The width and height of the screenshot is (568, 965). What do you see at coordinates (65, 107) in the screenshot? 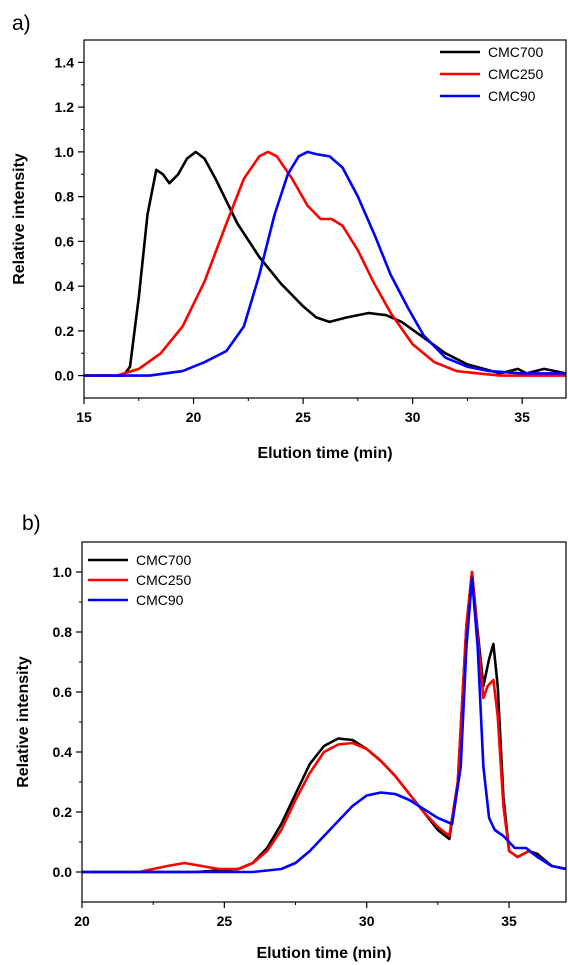
I see `y-tick-label: 1.2` at bounding box center [65, 107].